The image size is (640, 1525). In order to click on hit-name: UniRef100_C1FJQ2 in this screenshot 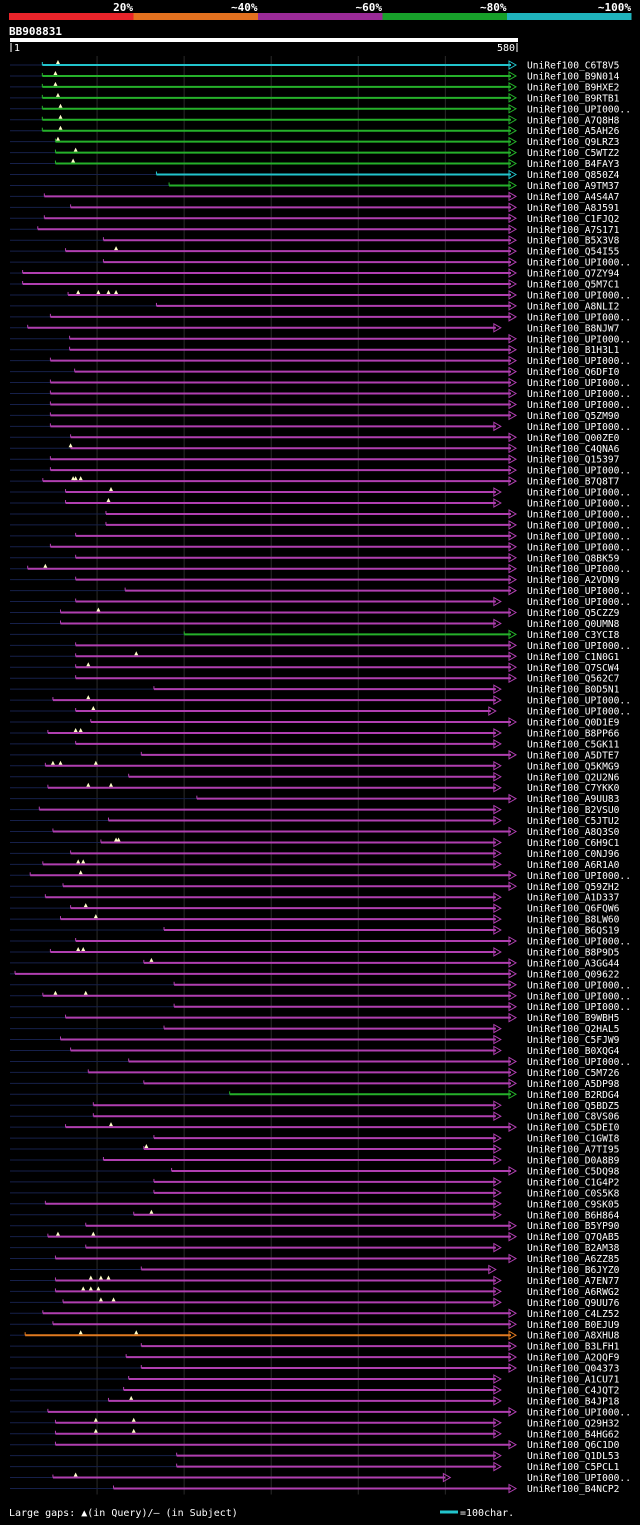, I will do `click(573, 219)`.